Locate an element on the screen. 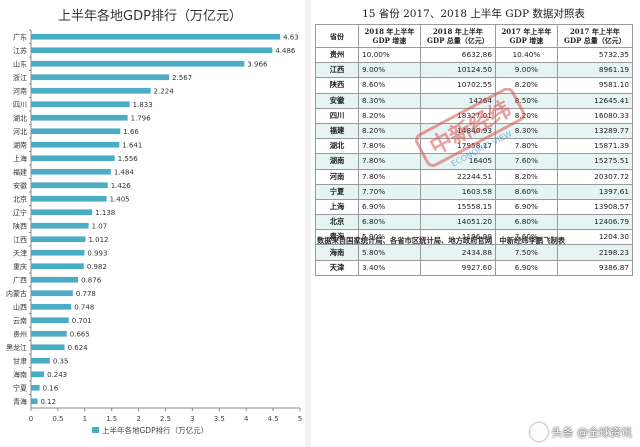 The image size is (640, 447). cell-2018-growth: 7.80% is located at coordinates (389, 161).